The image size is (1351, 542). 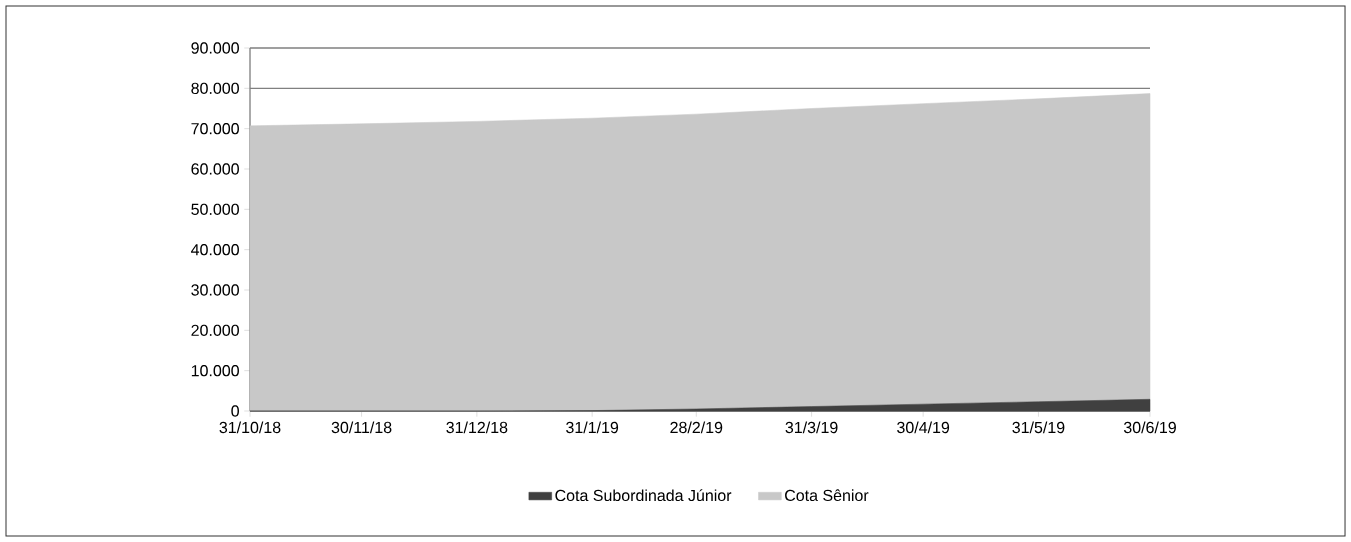 What do you see at coordinates (643, 495) in the screenshot?
I see `legend-label: Cota Subordinada Júnior` at bounding box center [643, 495].